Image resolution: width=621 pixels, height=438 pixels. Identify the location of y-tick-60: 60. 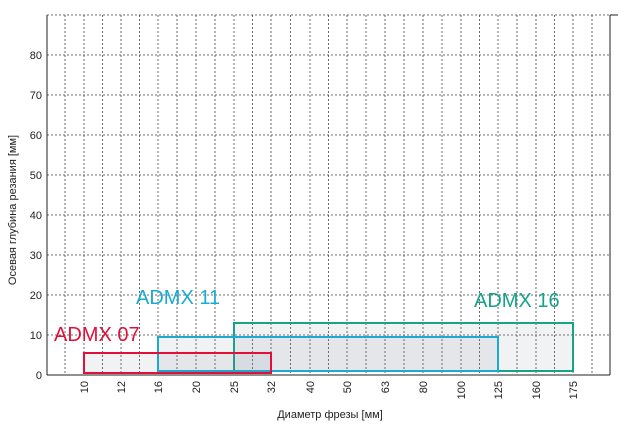
(36, 136).